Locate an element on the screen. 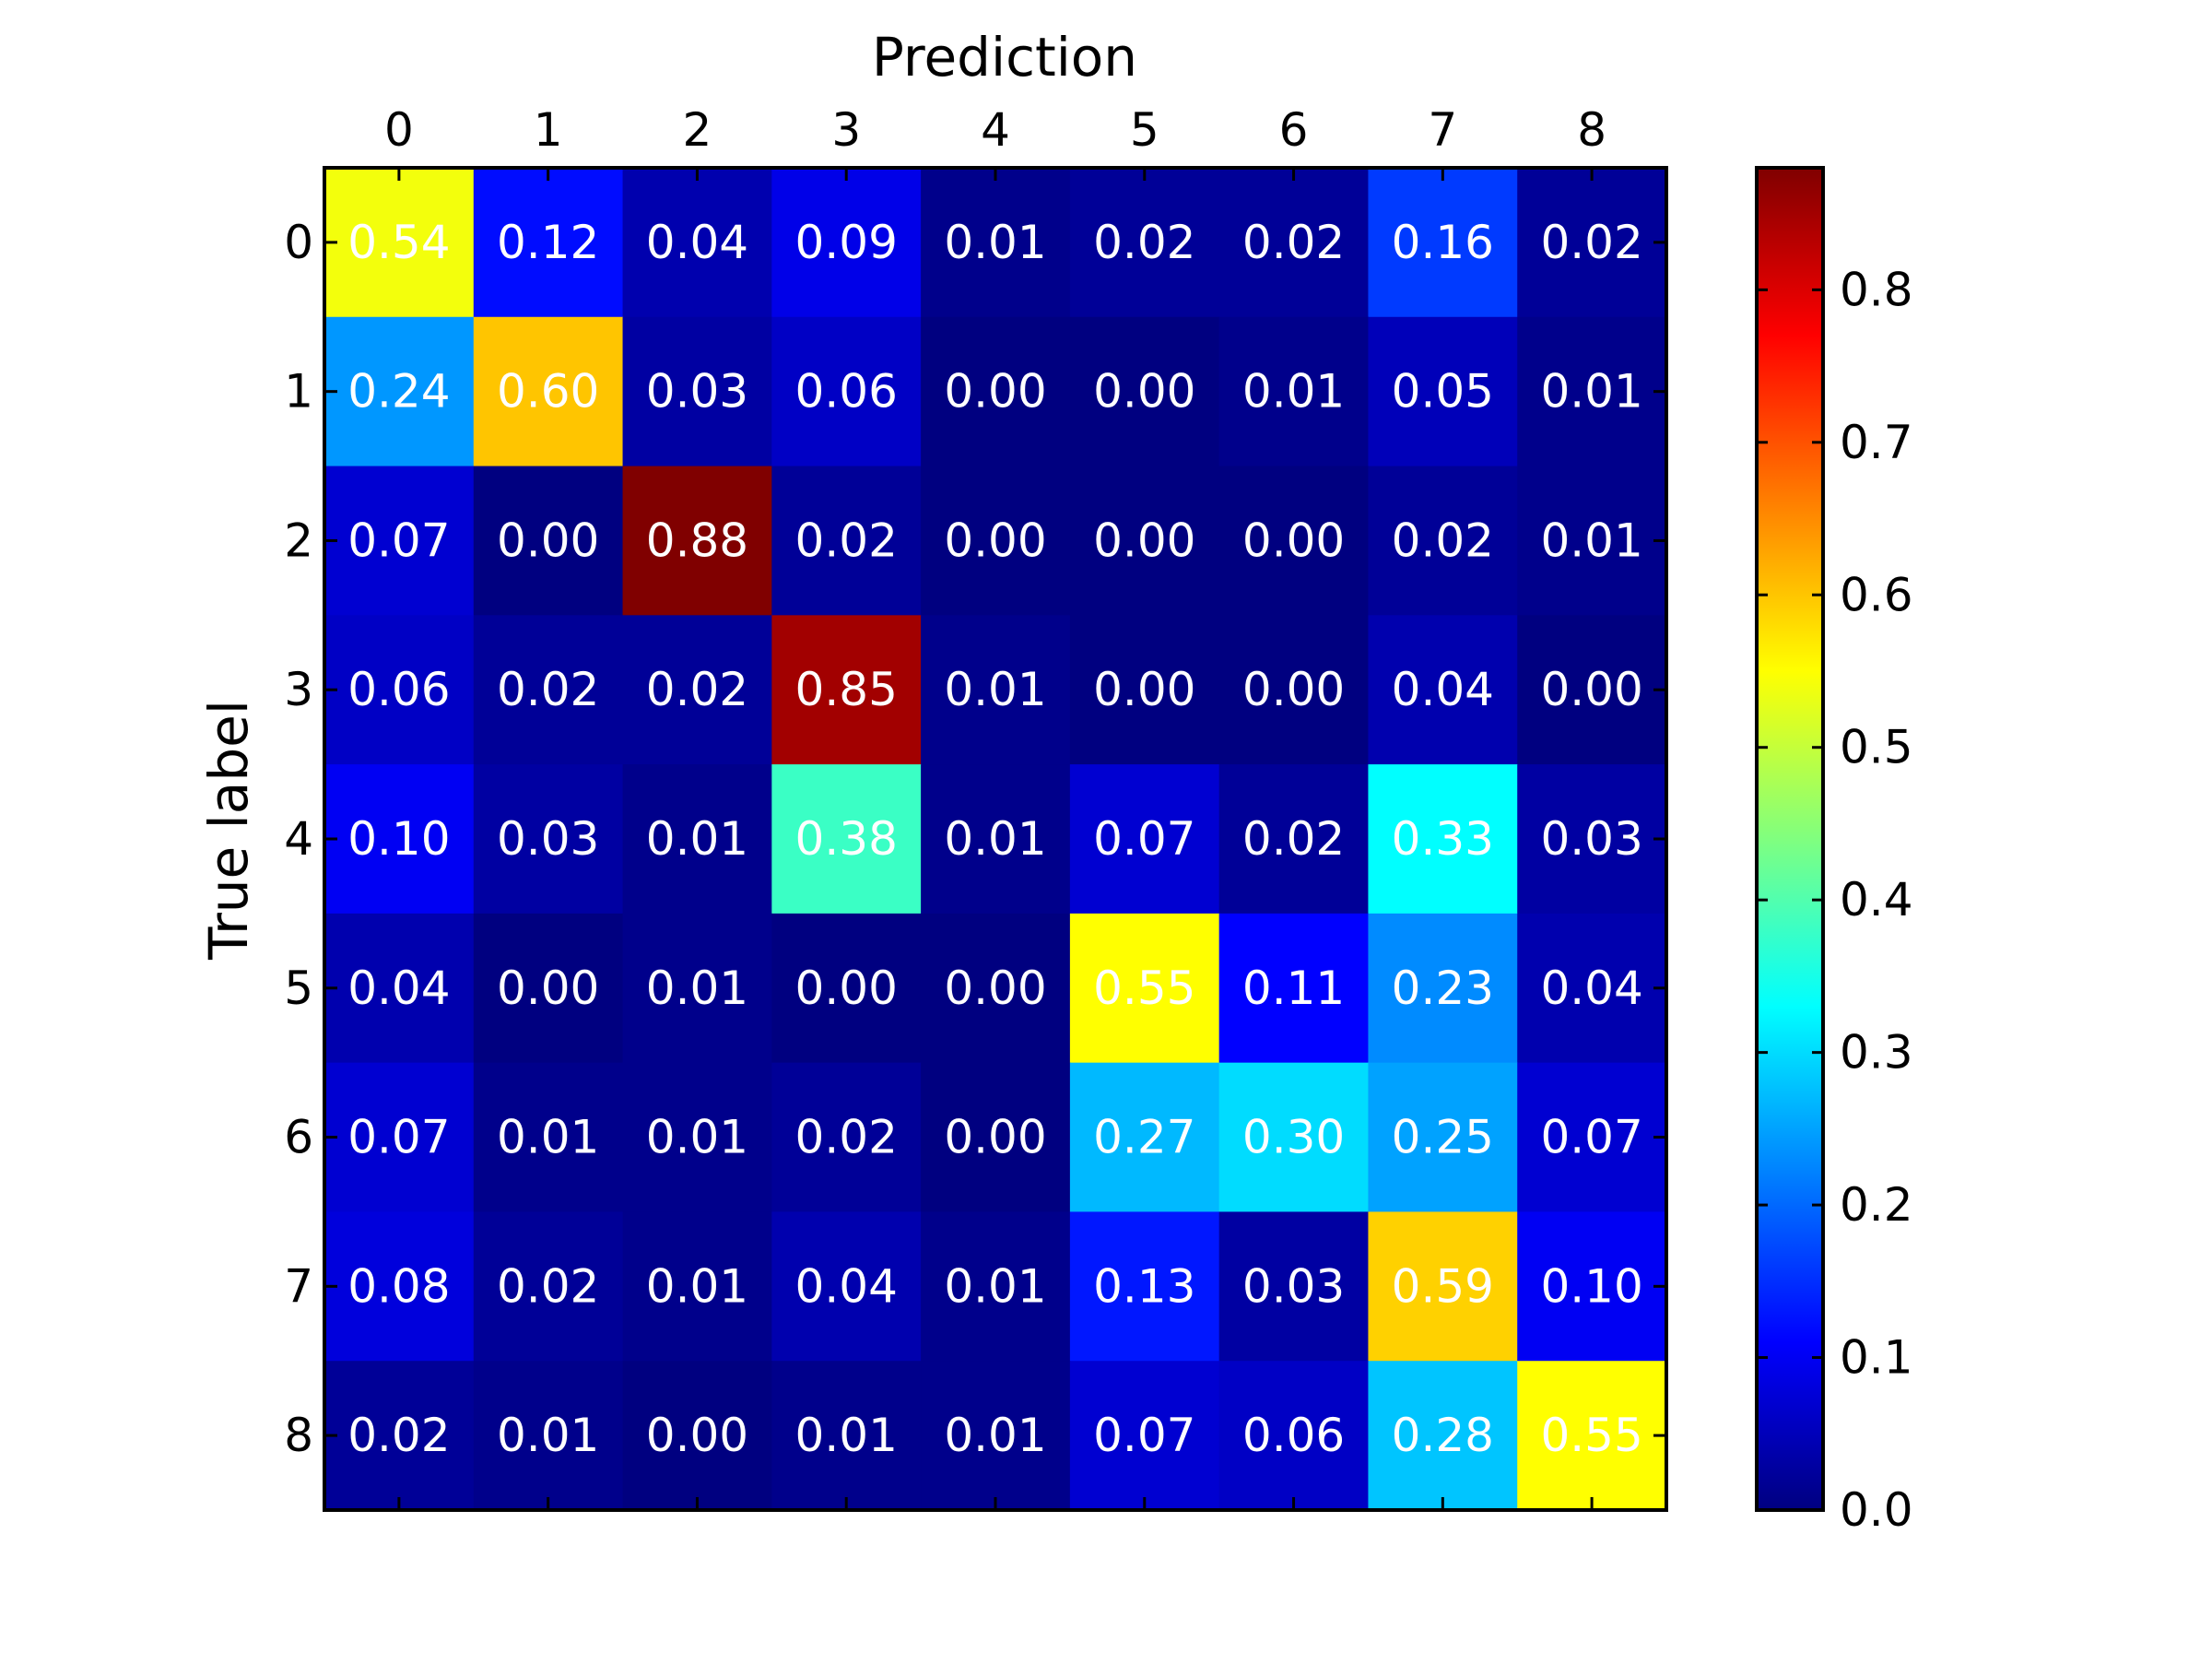 The height and width of the screenshot is (1664, 2212). cell-value-label: 0.07 is located at coordinates (1591, 1137).